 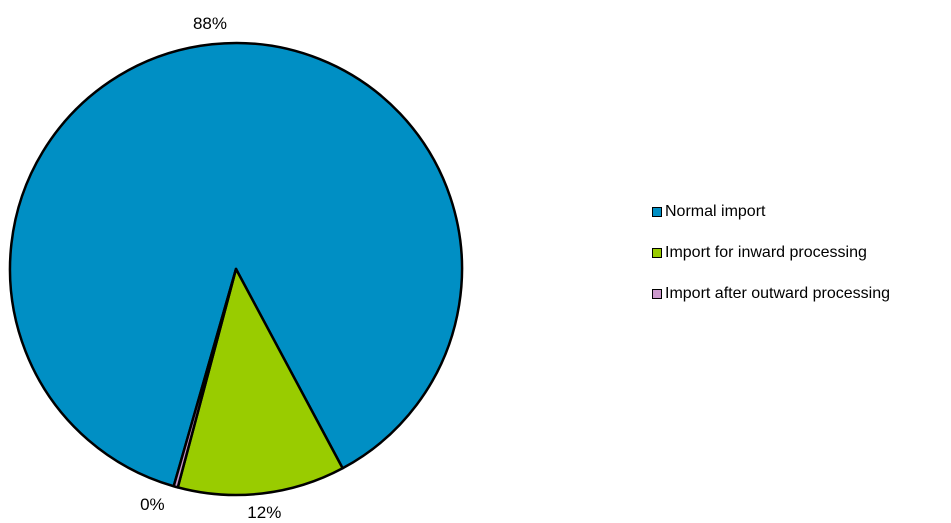 What do you see at coordinates (657, 212) in the screenshot?
I see `legend-swatch-normal-import` at bounding box center [657, 212].